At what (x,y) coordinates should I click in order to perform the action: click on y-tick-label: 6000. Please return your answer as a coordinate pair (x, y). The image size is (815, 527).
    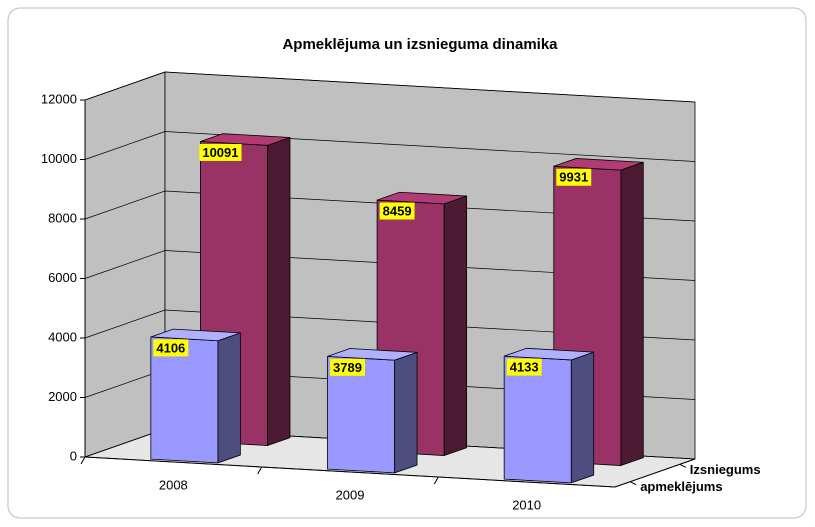
    Looking at the image, I should click on (62, 277).